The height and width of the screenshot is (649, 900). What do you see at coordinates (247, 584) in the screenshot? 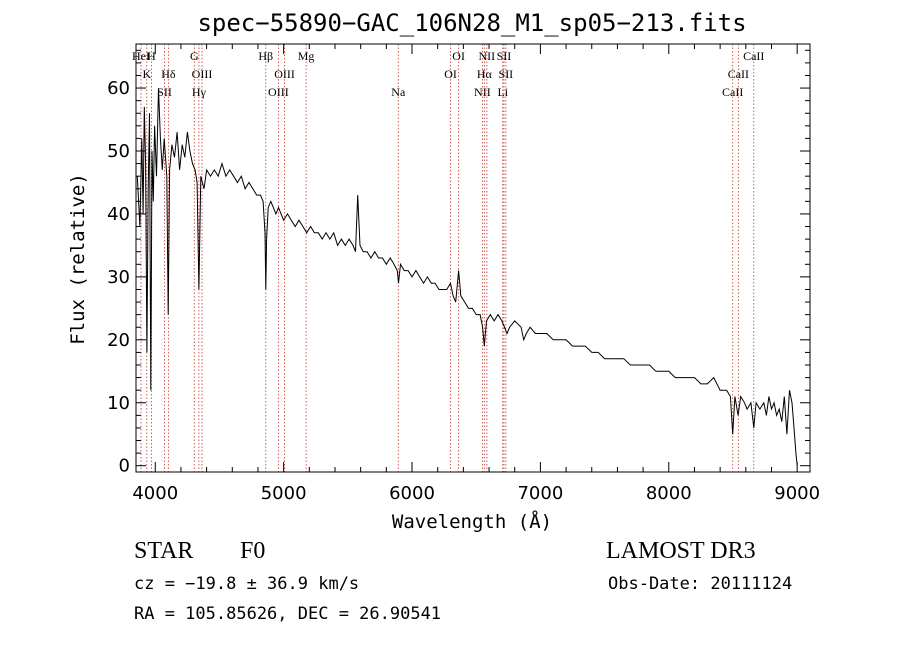
I see `redshift-velocity: cz = −19.8 ± 36.9 km/s` at bounding box center [247, 584].